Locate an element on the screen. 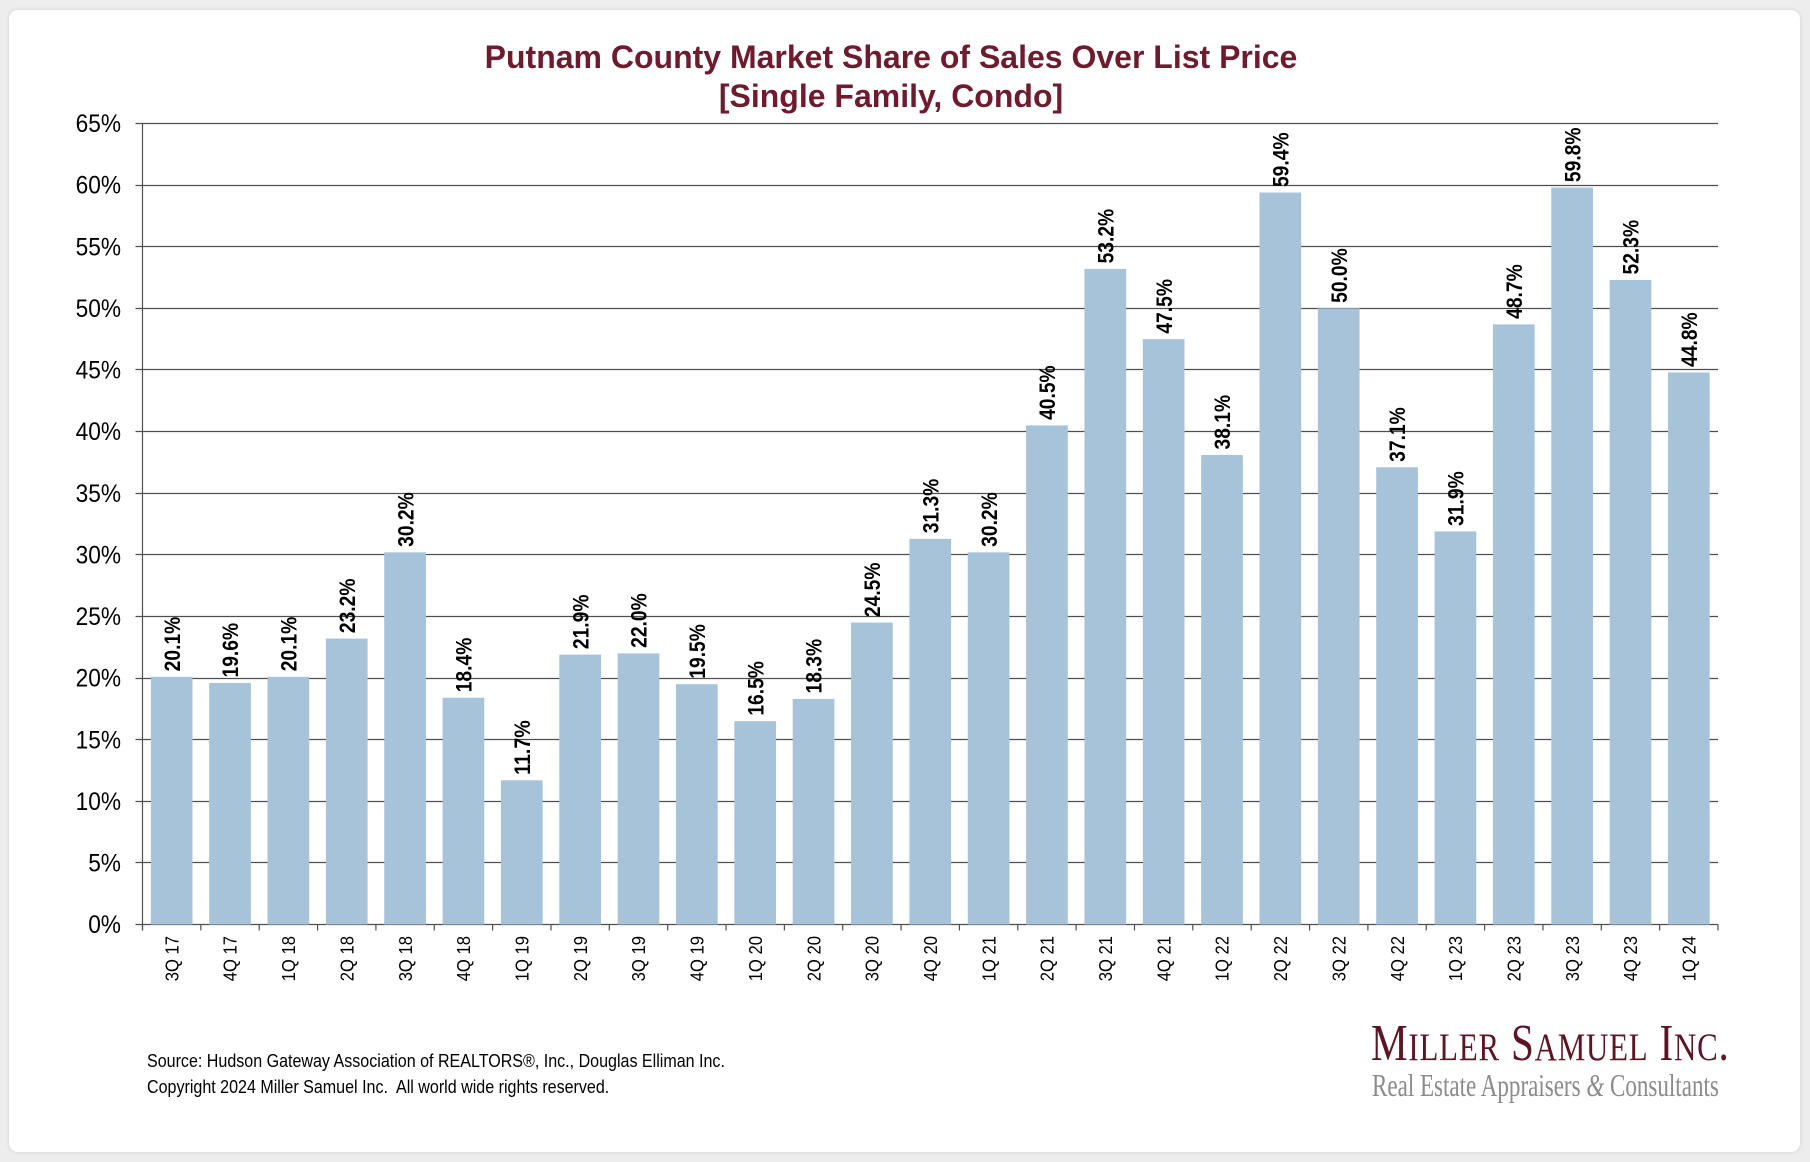 This screenshot has width=1810, height=1162. svg-text: 47.5% is located at coordinates (1164, 306).